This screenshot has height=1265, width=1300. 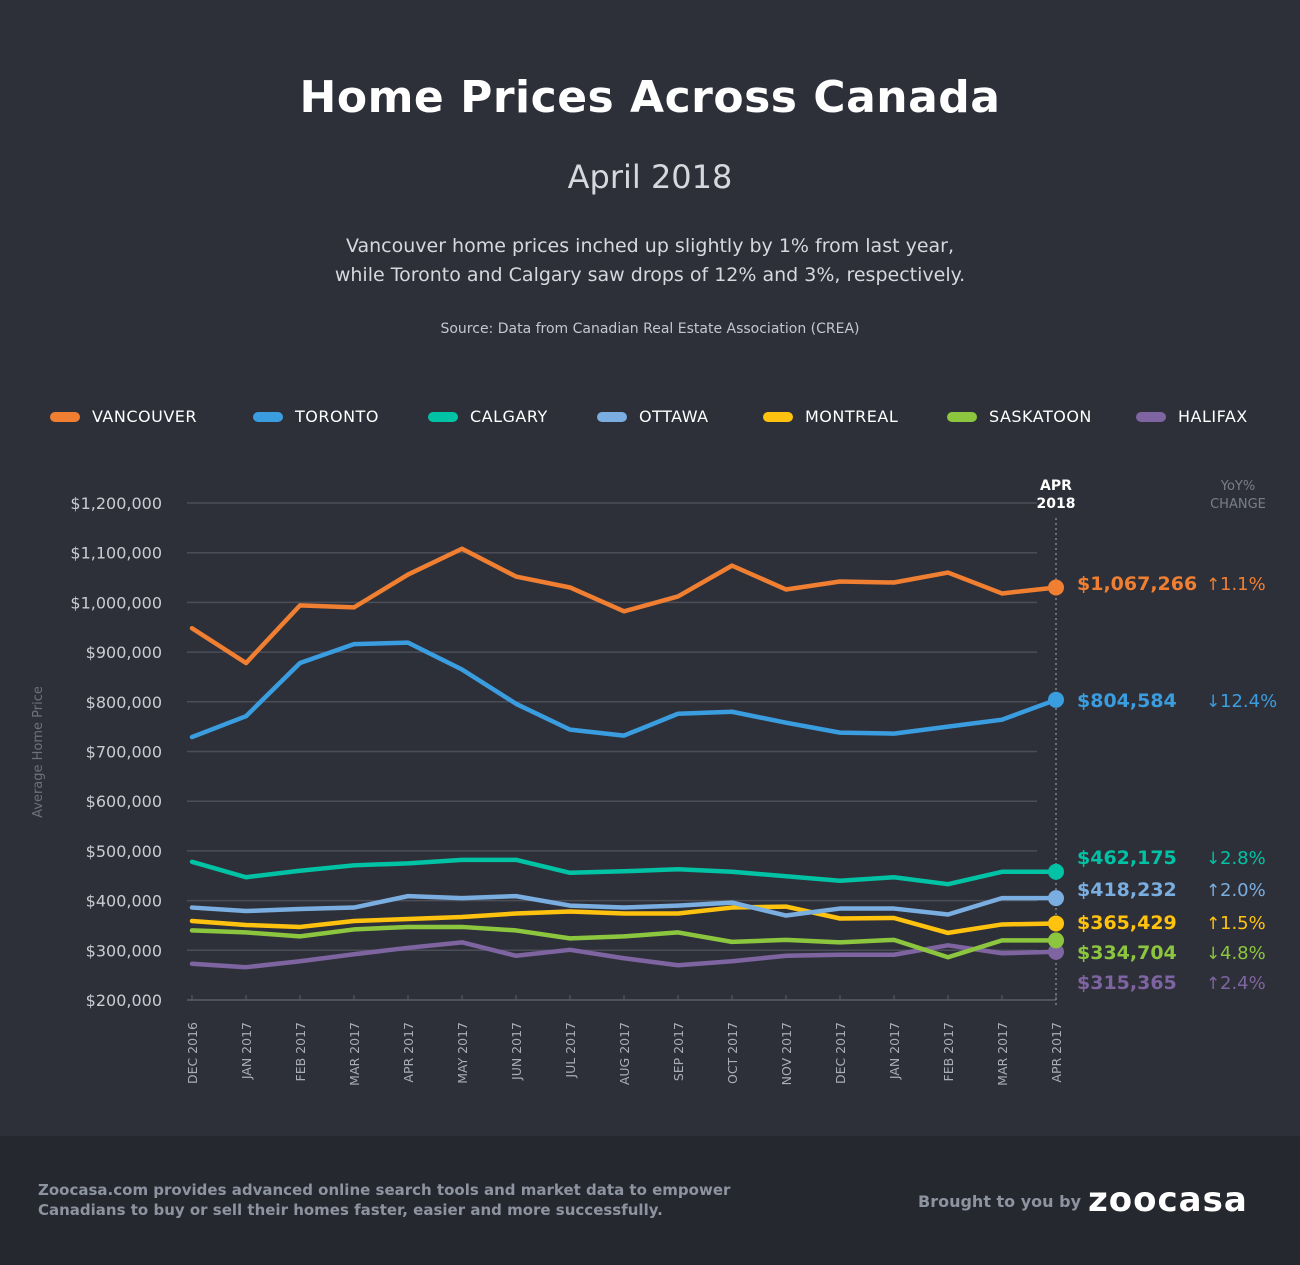 I want to click on x-tick-label: JUL 2017, so click(x=570, y=1050).